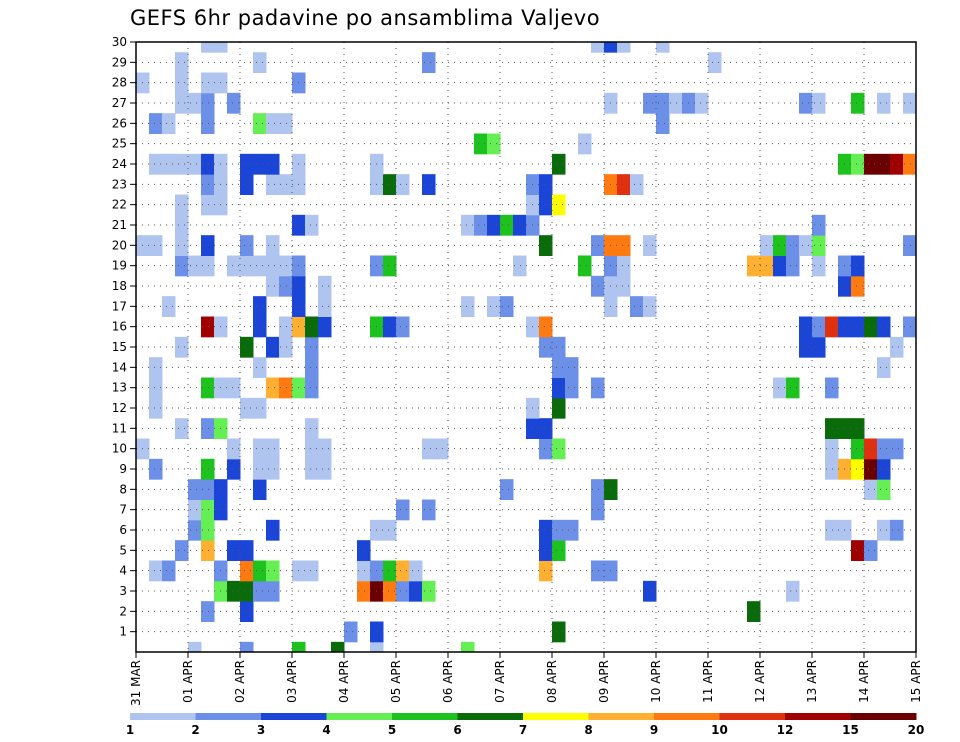  What do you see at coordinates (123, 510) in the screenshot?
I see `y-tick-label: 7` at bounding box center [123, 510].